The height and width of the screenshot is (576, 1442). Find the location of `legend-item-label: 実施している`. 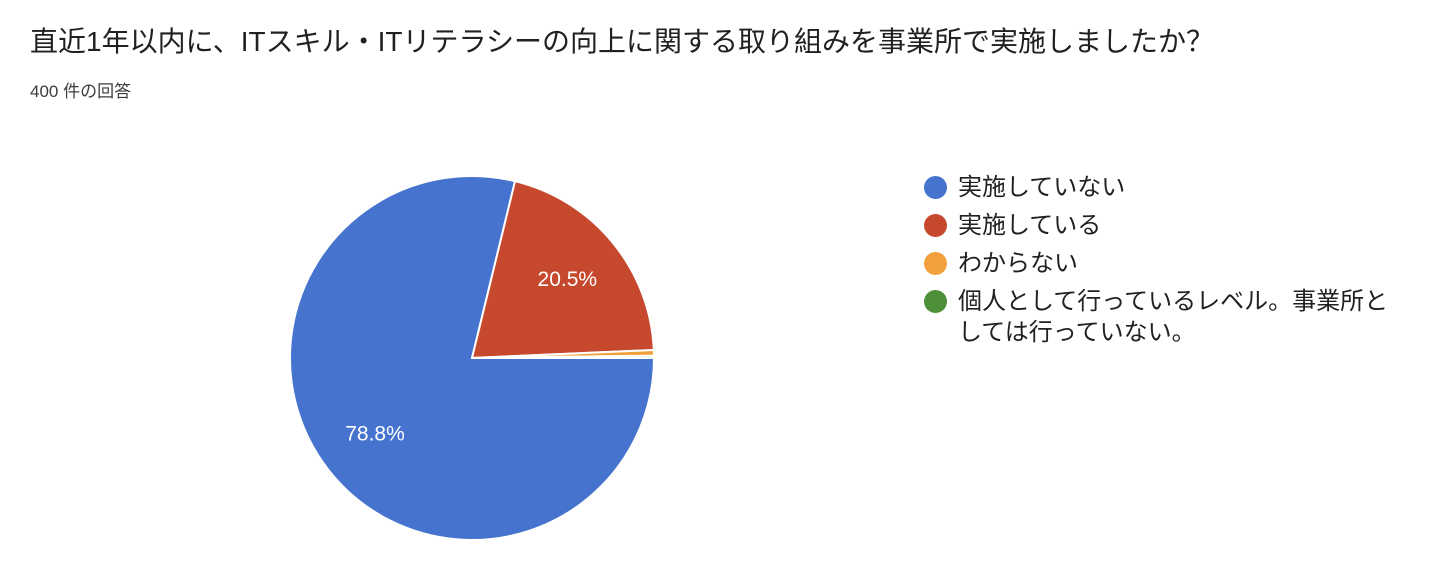

legend-item-label: 実施している is located at coordinates (1030, 225).